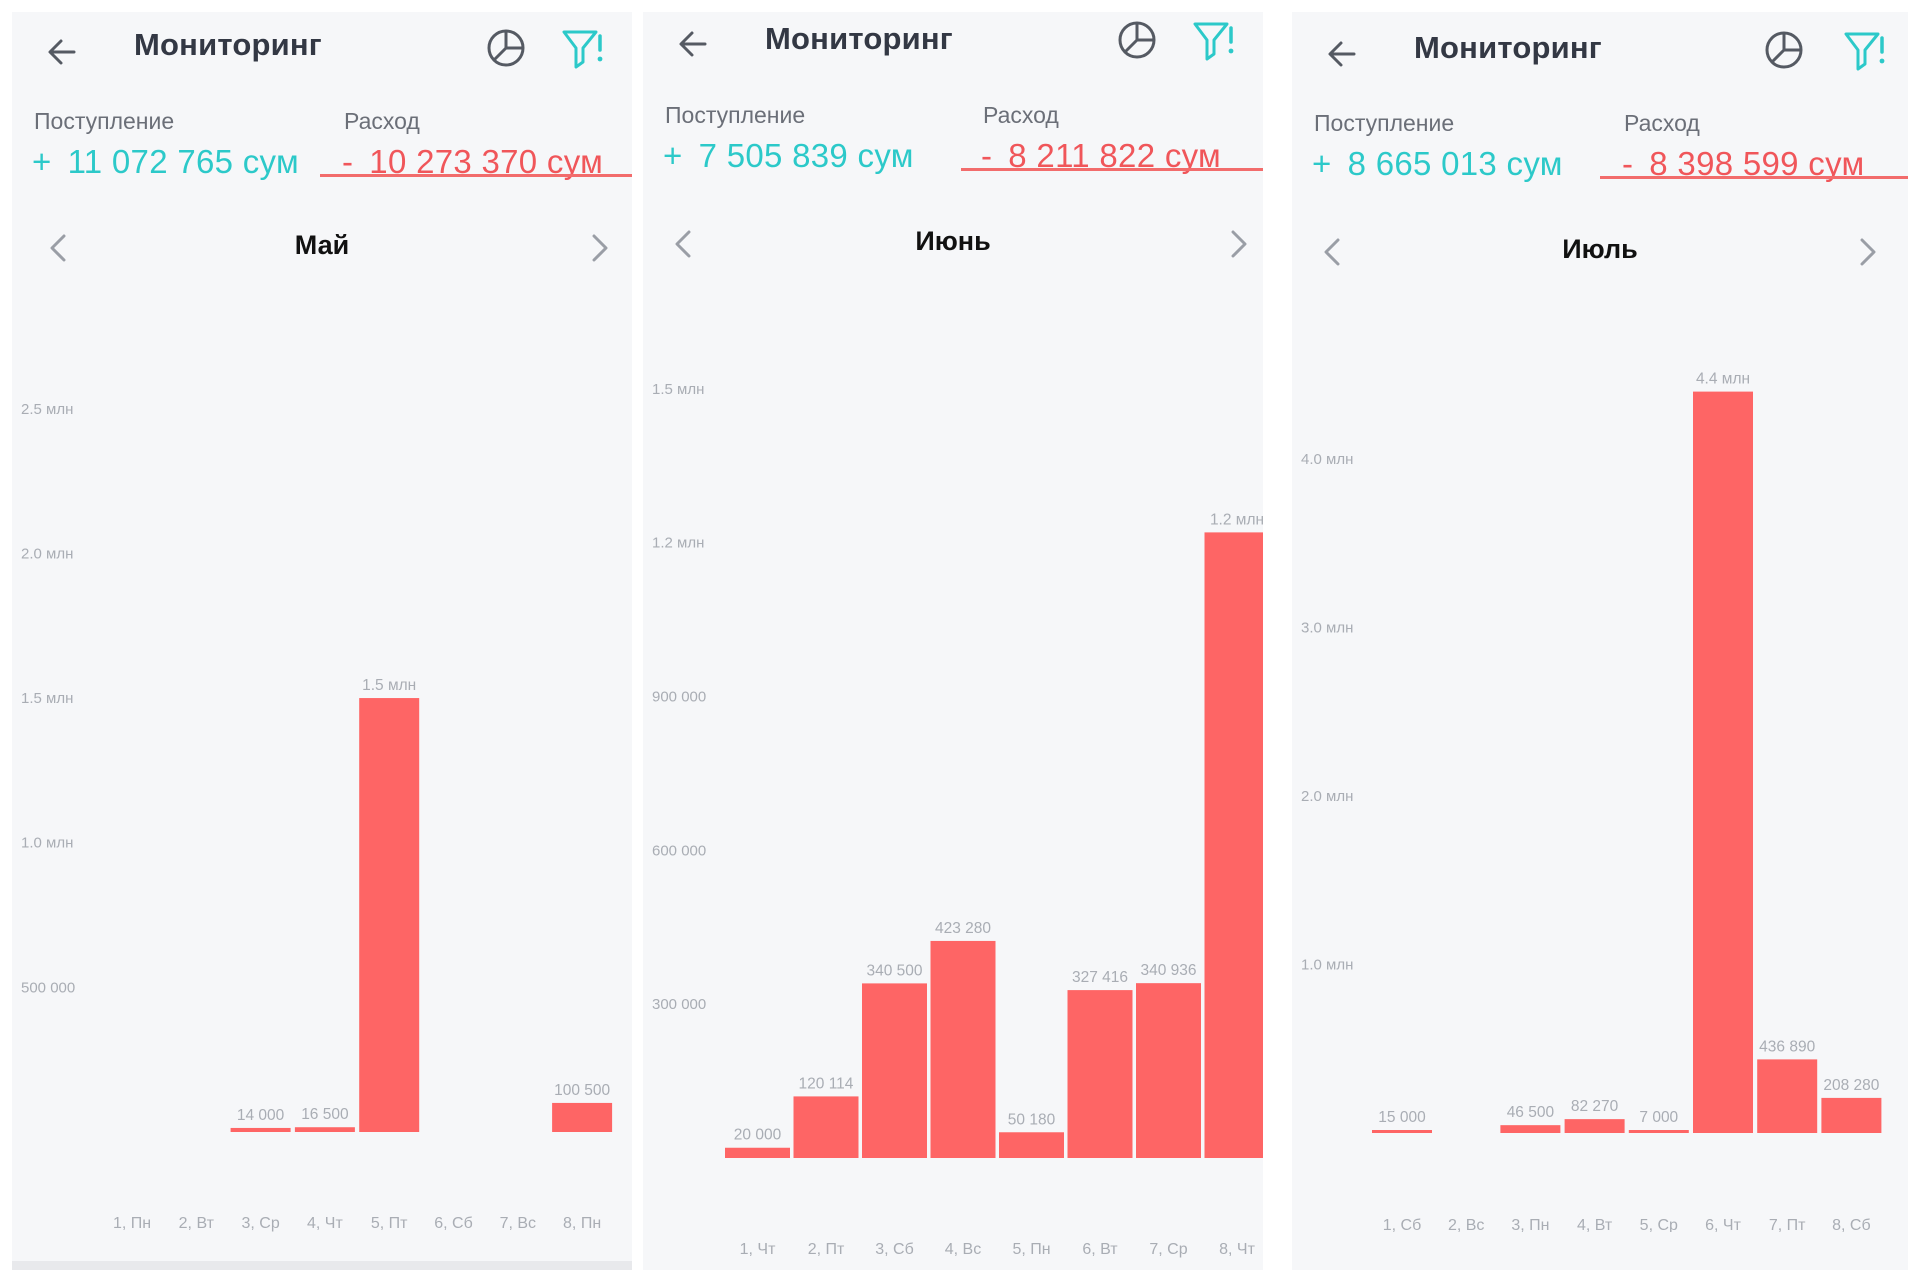 This screenshot has height=1280, width=1920. I want to click on bar-data-label: 4.4 млн, so click(1723, 379).